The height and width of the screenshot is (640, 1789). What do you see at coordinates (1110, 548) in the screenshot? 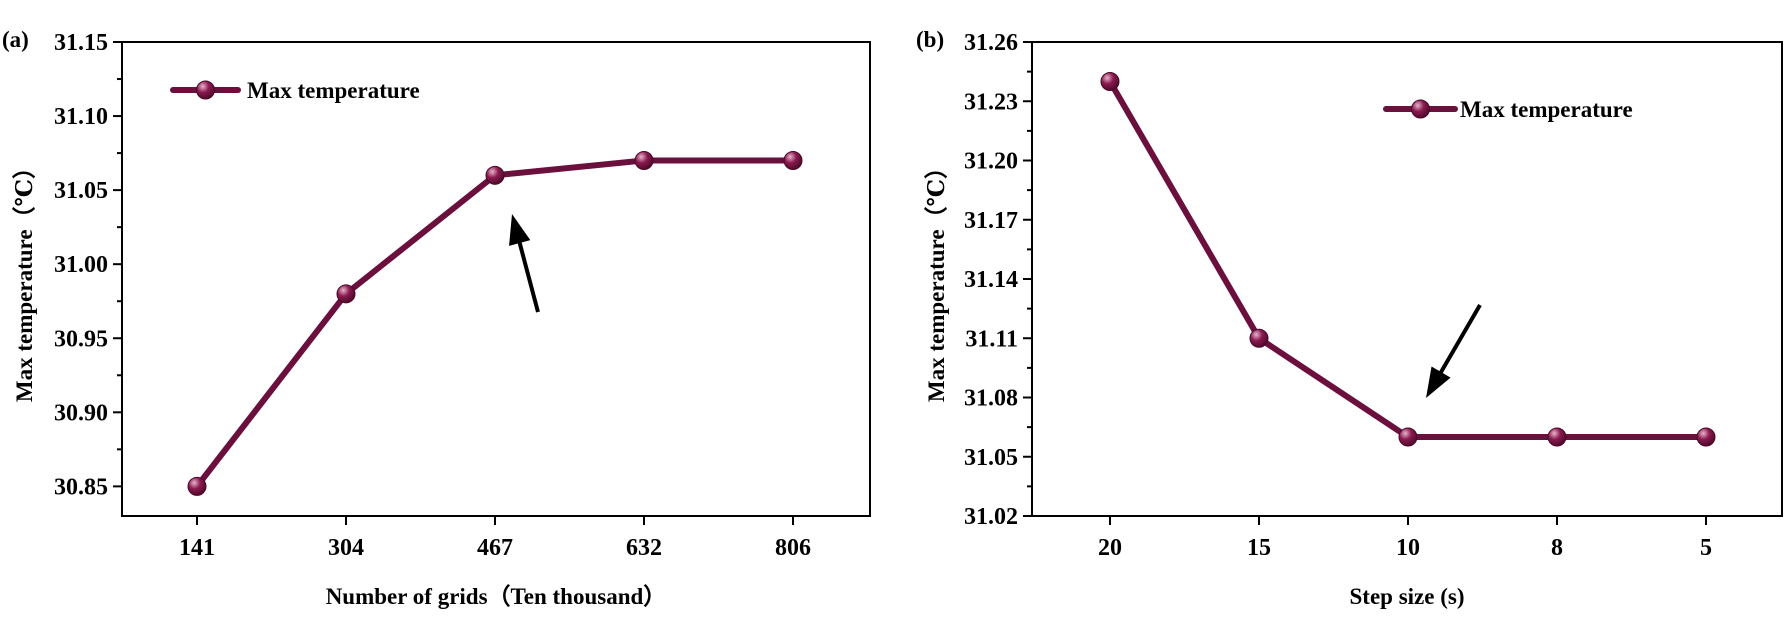
I see `x-tick-label: 20` at bounding box center [1110, 548].